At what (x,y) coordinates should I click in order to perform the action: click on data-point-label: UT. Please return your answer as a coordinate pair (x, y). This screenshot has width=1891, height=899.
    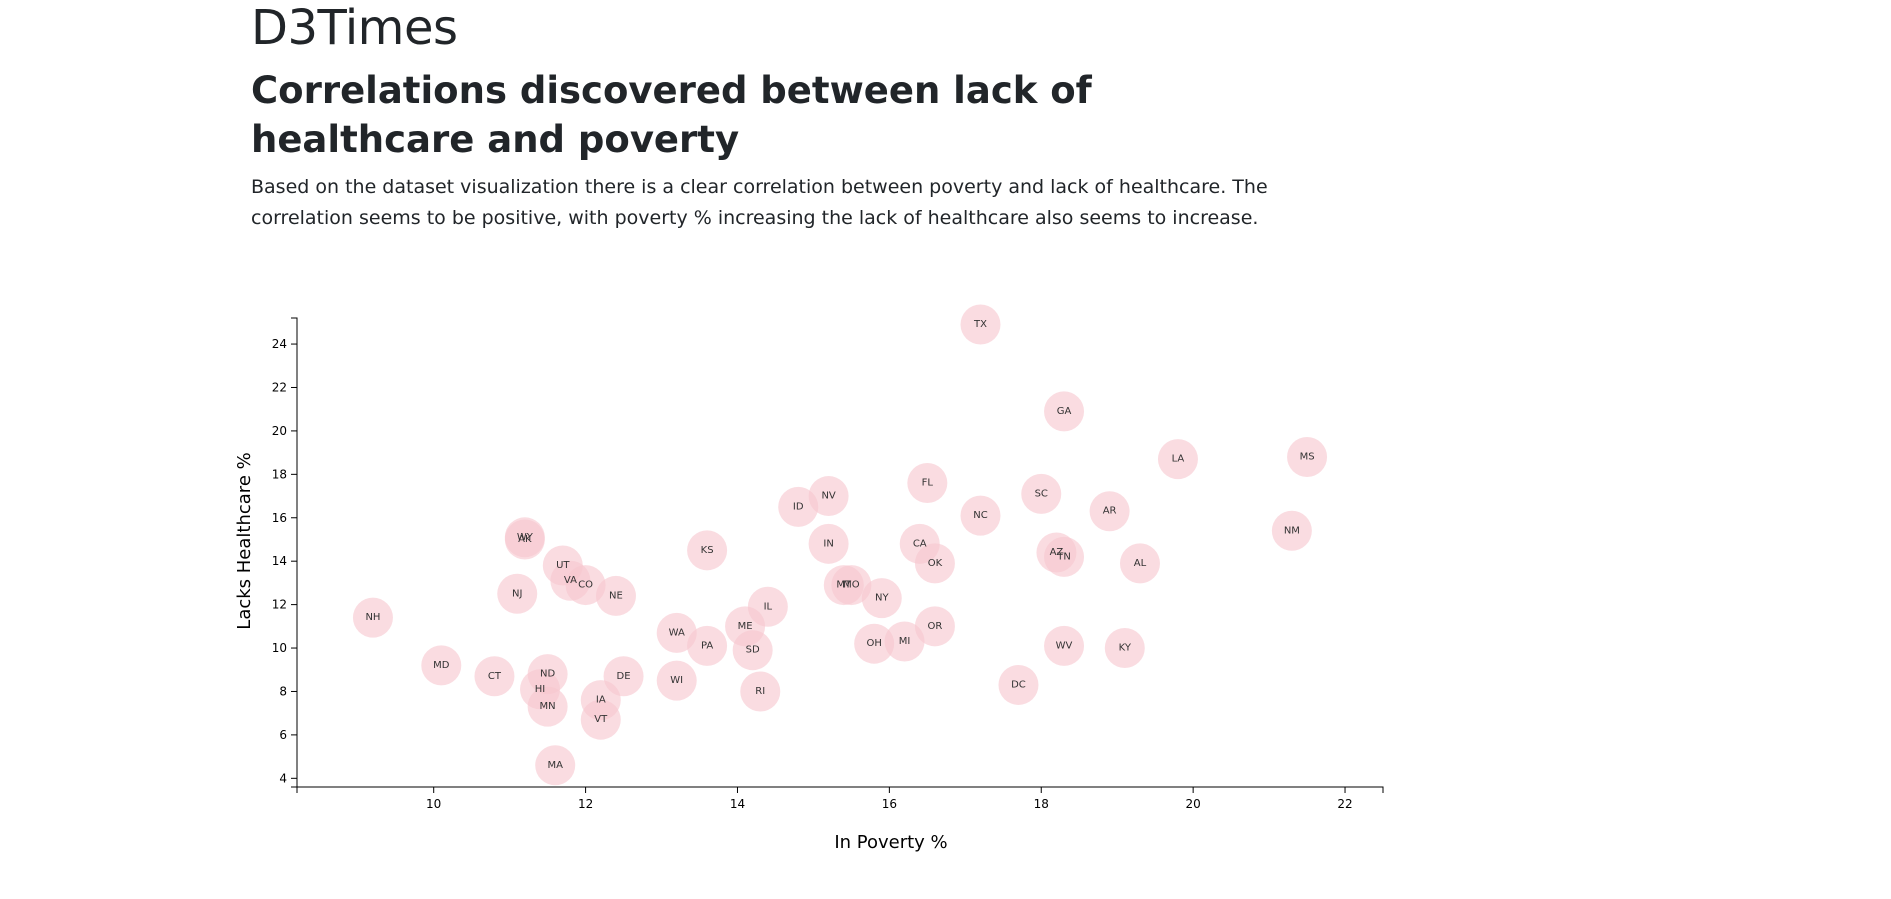
    Looking at the image, I should click on (563, 565).